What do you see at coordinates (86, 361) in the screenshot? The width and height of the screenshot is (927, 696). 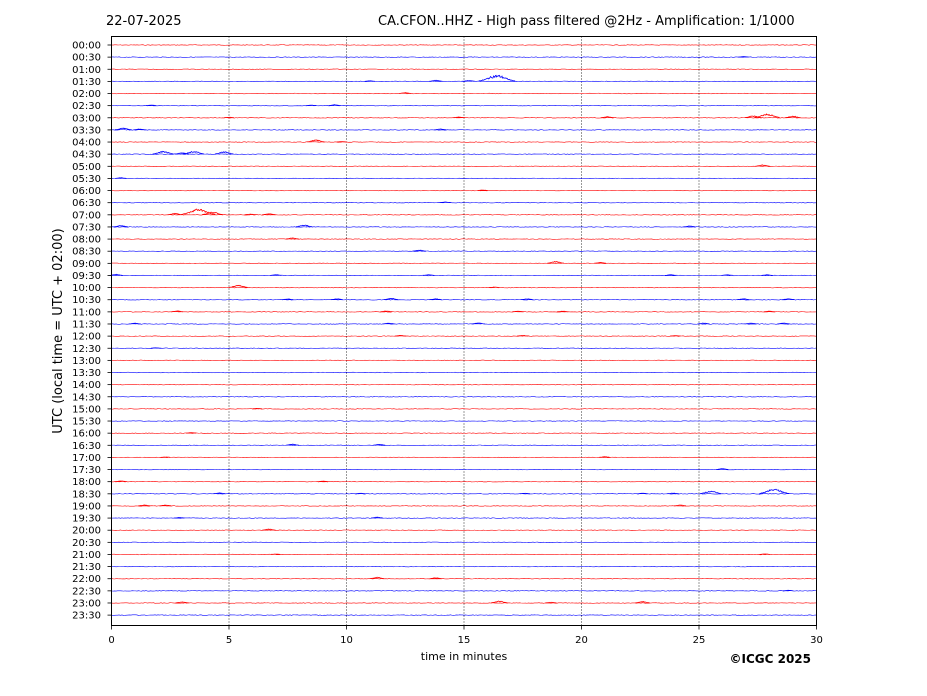 I see `y-tick-label: 13:00` at bounding box center [86, 361].